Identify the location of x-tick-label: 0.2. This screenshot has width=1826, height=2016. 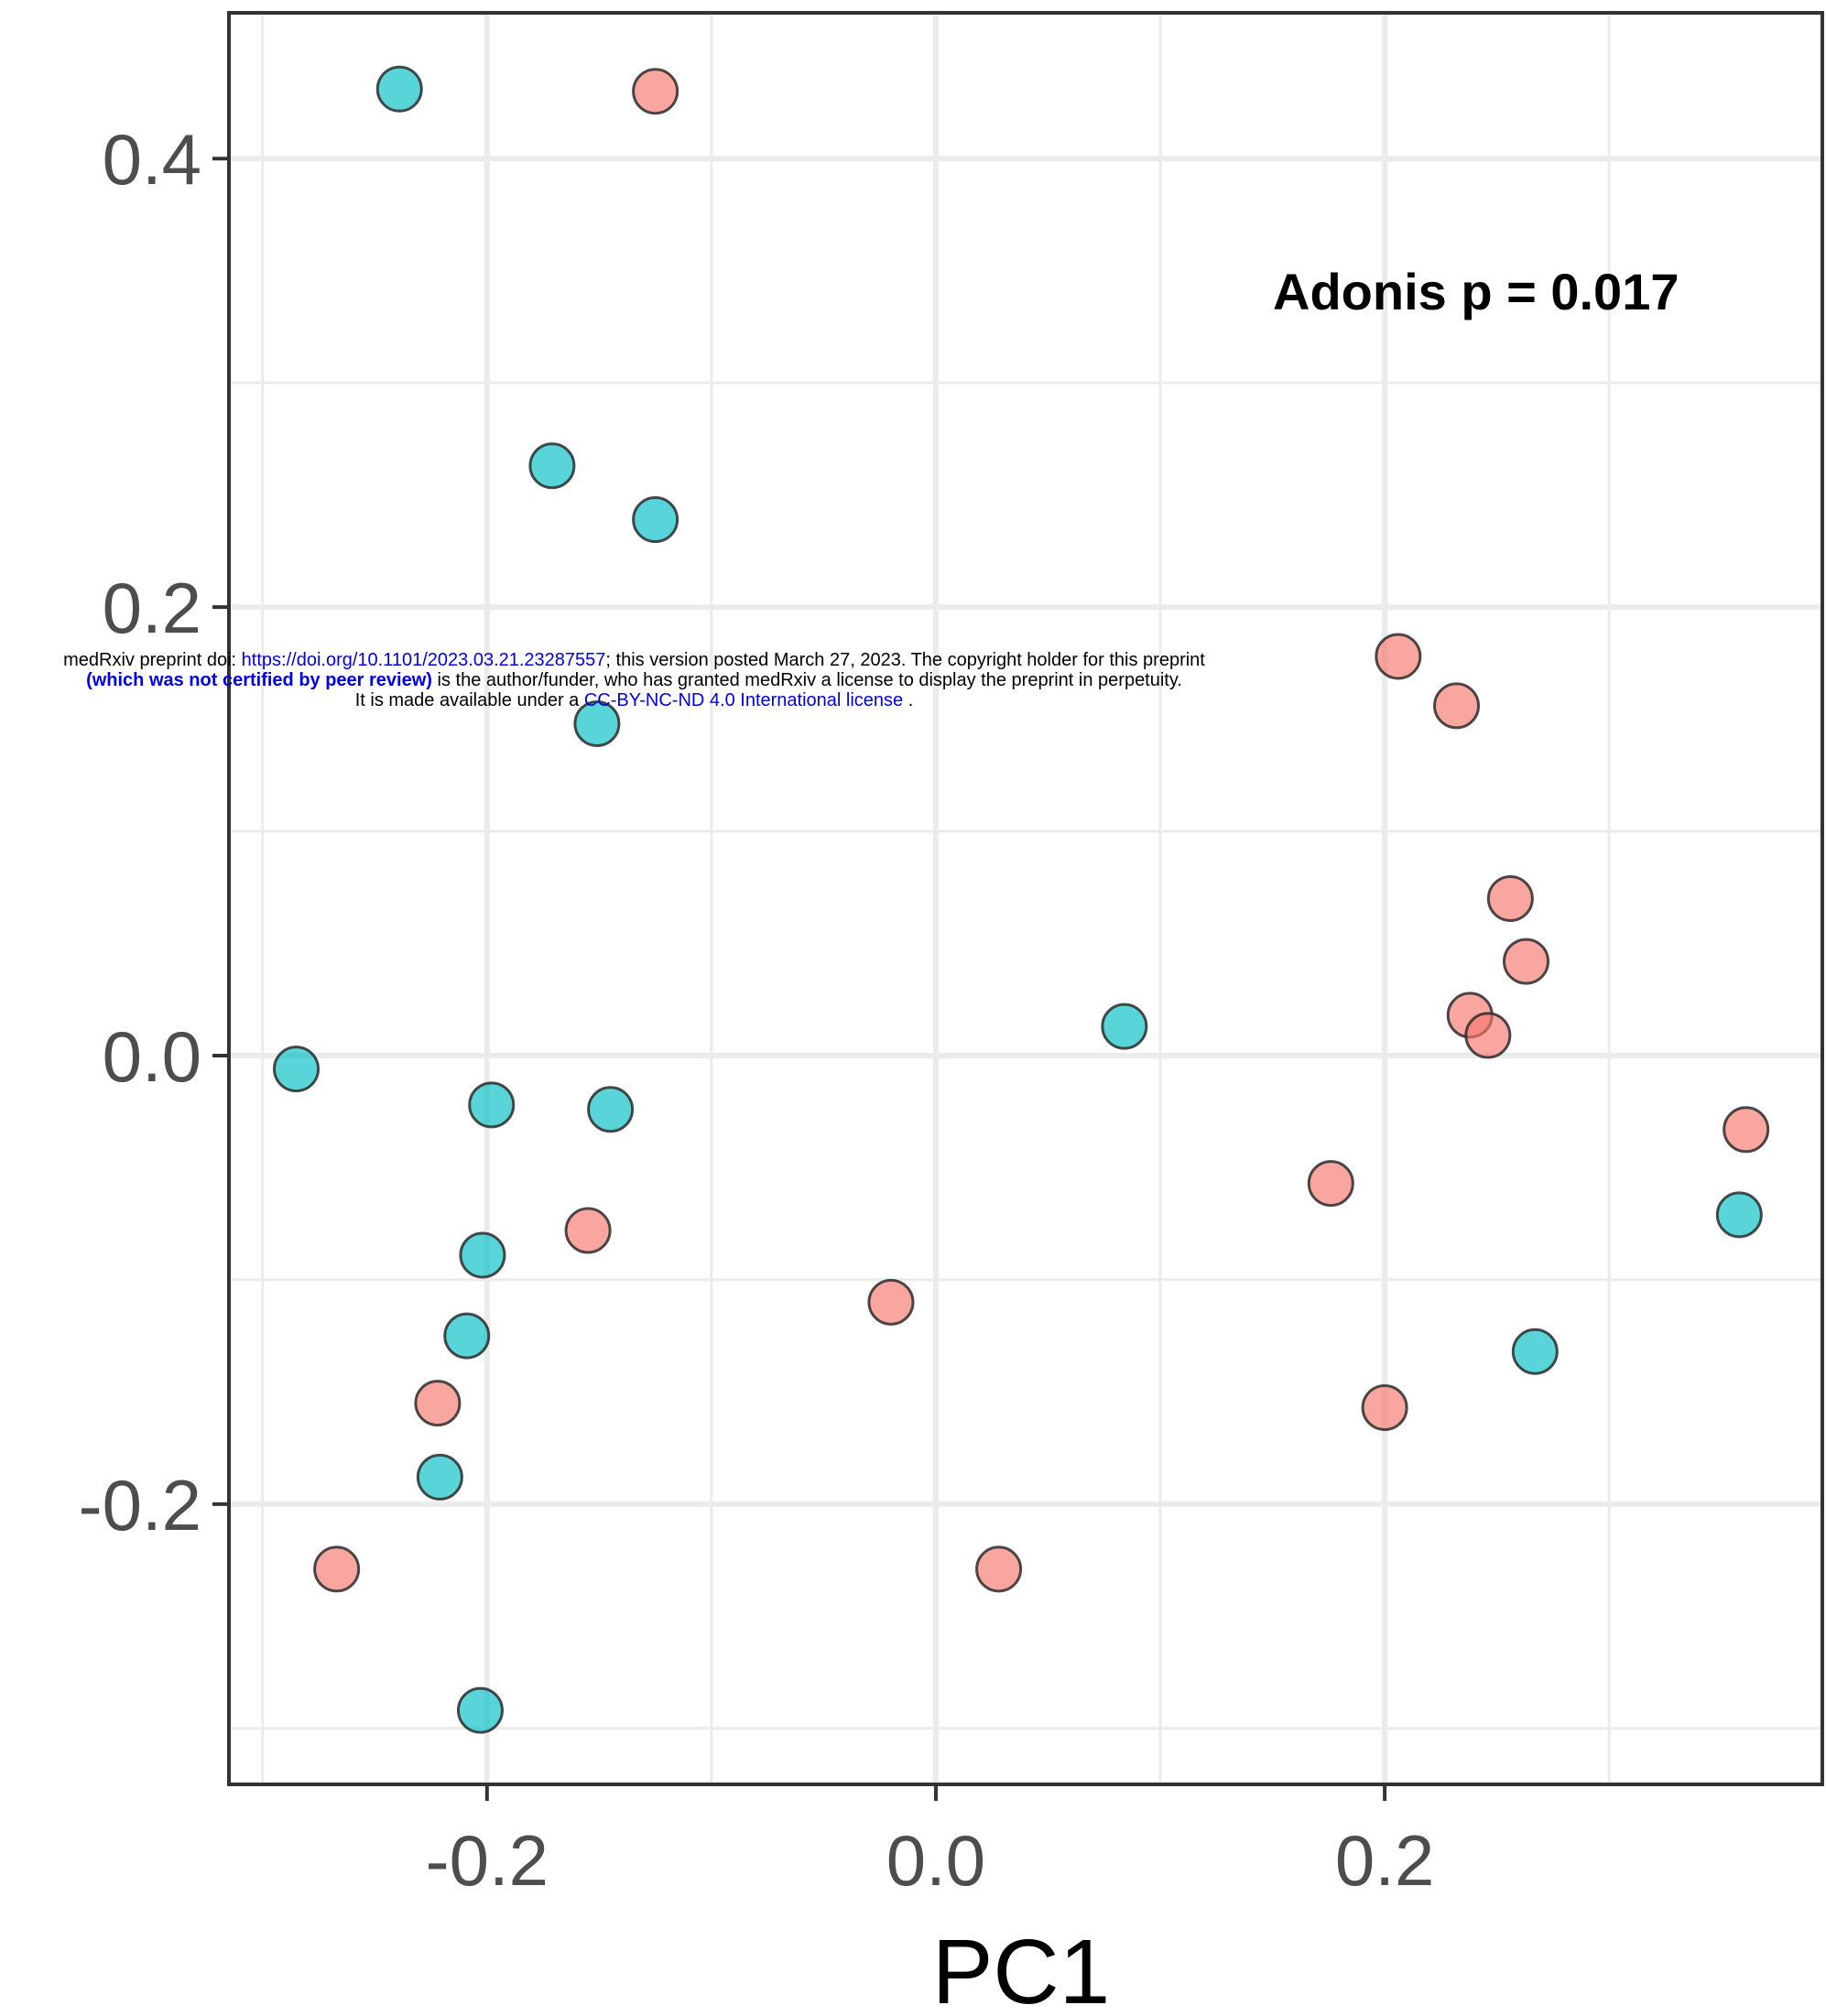
(1384, 1860).